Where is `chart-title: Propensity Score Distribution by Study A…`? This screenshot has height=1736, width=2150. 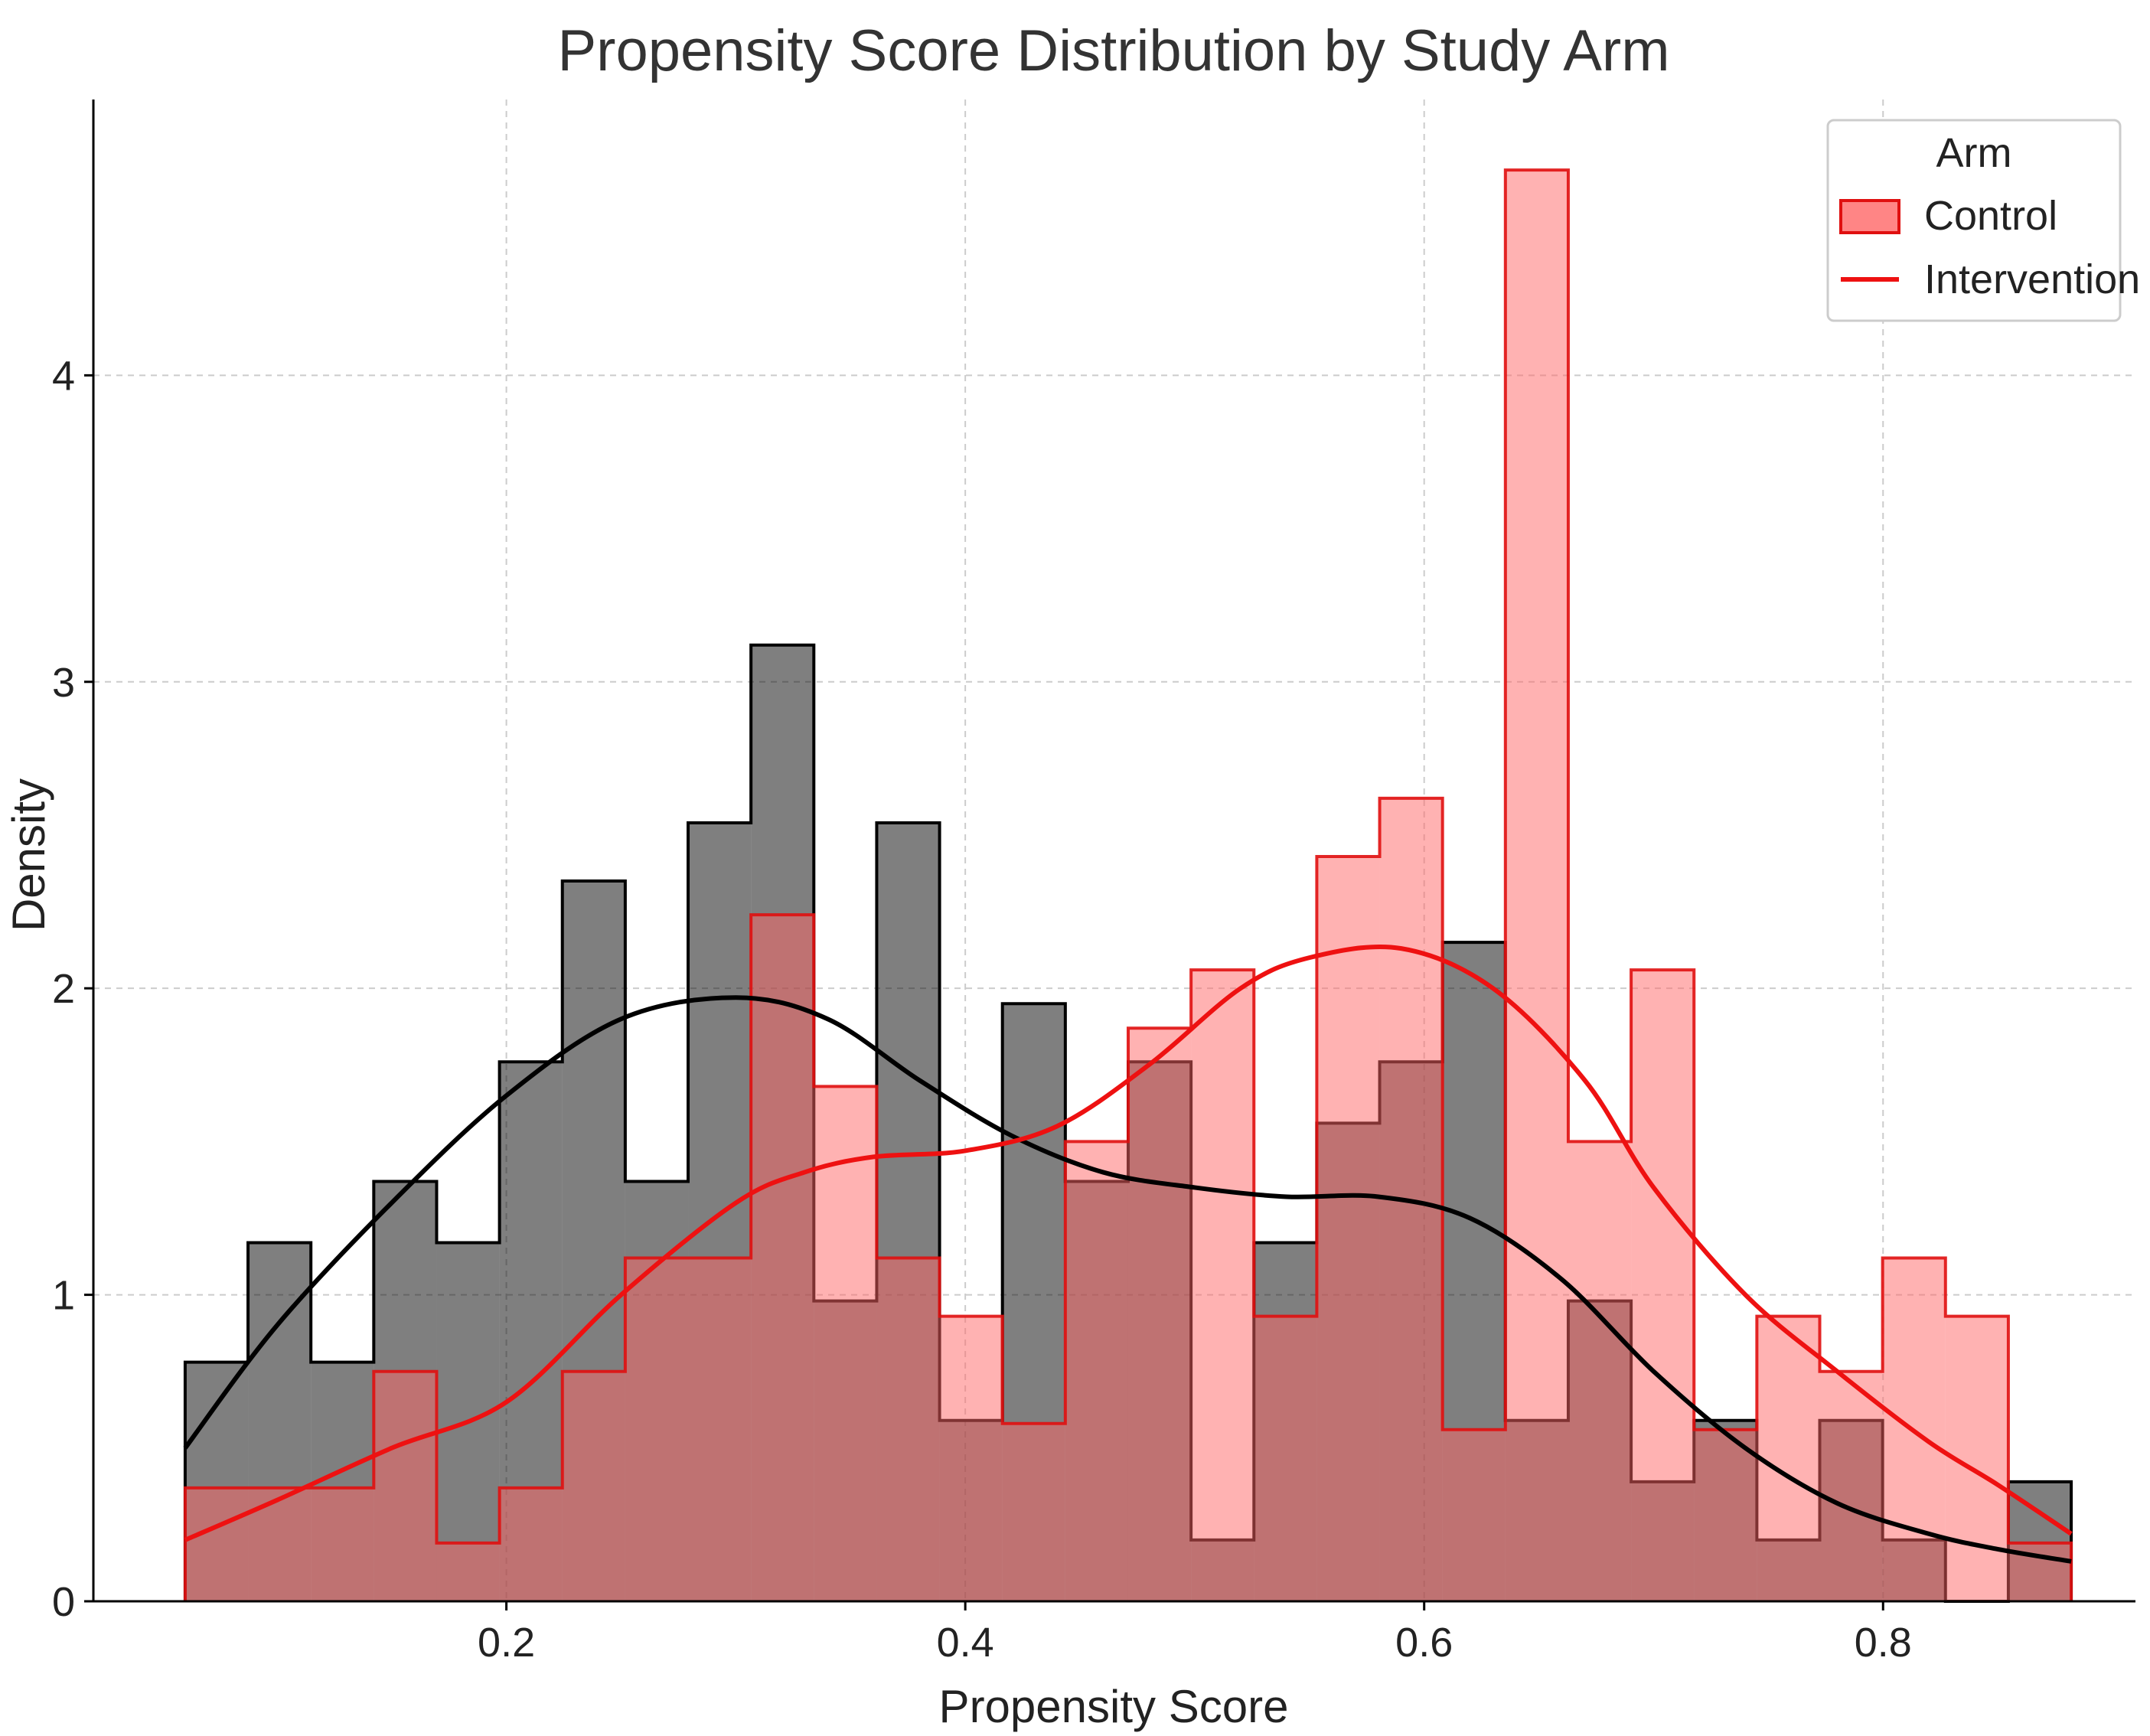
chart-title: Propensity Score Distribution by Study A… is located at coordinates (1113, 50).